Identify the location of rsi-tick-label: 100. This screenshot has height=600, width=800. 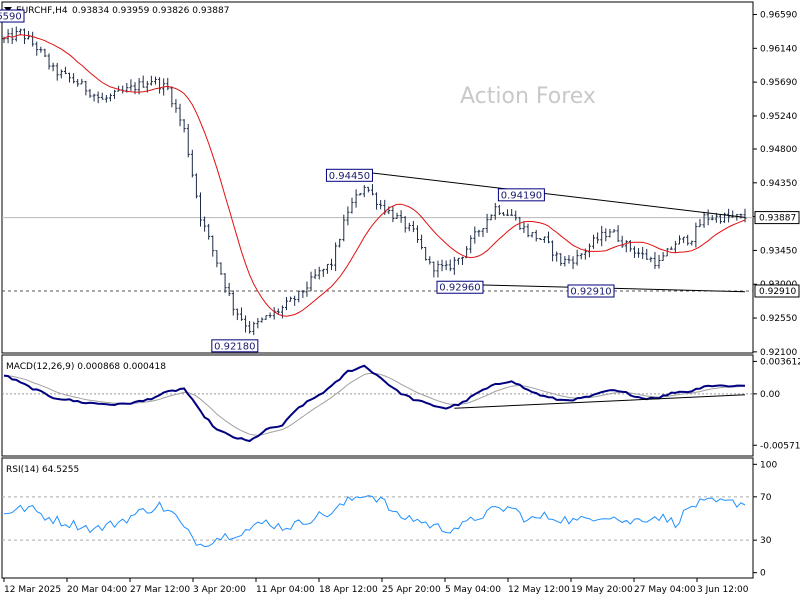
(768, 465).